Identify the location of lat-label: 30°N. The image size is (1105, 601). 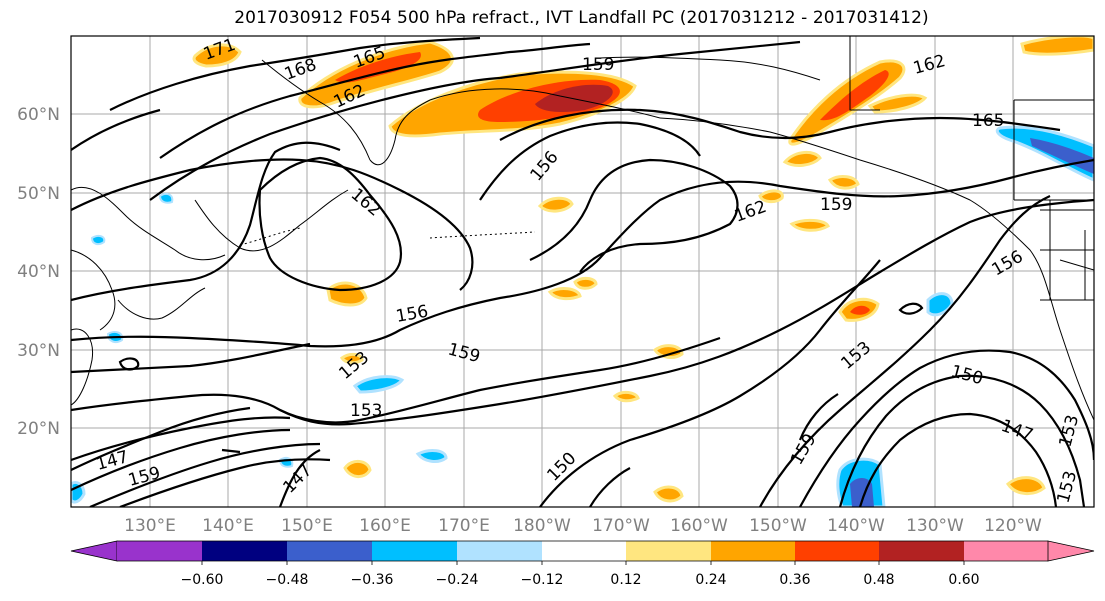
(38, 351).